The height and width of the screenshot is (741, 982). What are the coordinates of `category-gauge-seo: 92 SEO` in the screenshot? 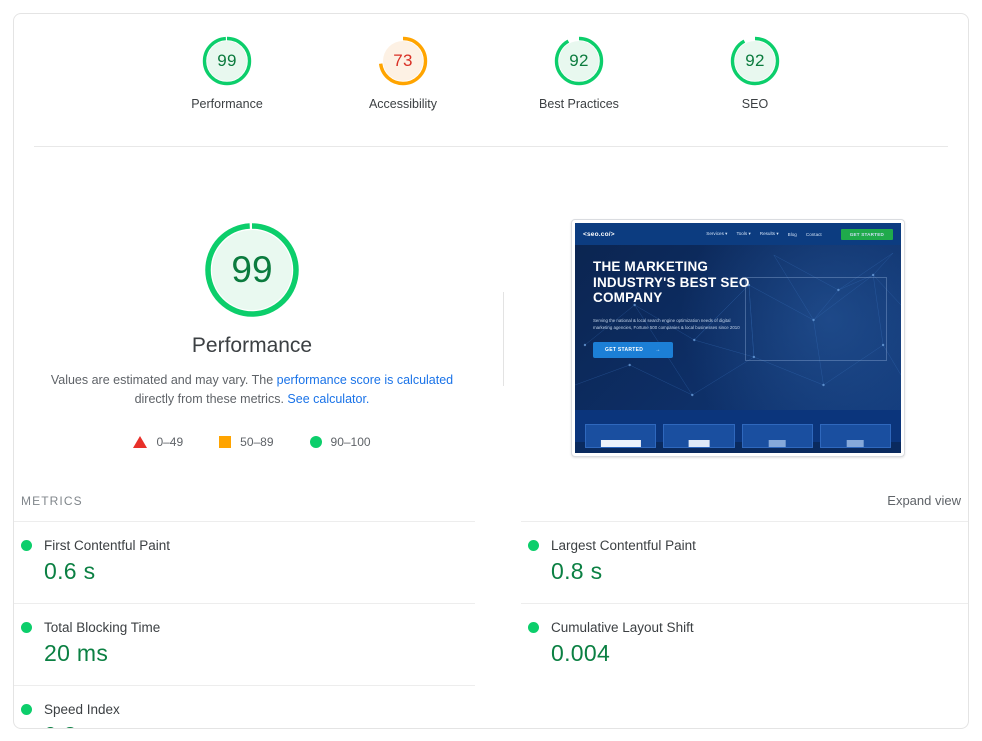 It's located at (755, 73).